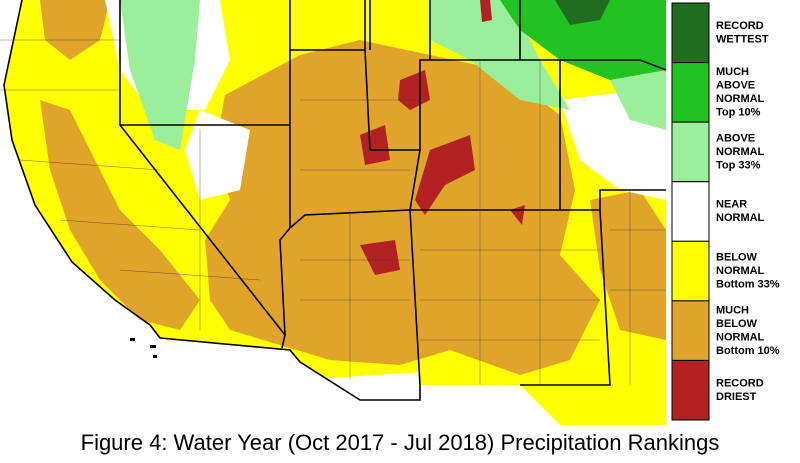 The width and height of the screenshot is (800, 463). What do you see at coordinates (731, 205) in the screenshot?
I see `legend-label: NEAR` at bounding box center [731, 205].